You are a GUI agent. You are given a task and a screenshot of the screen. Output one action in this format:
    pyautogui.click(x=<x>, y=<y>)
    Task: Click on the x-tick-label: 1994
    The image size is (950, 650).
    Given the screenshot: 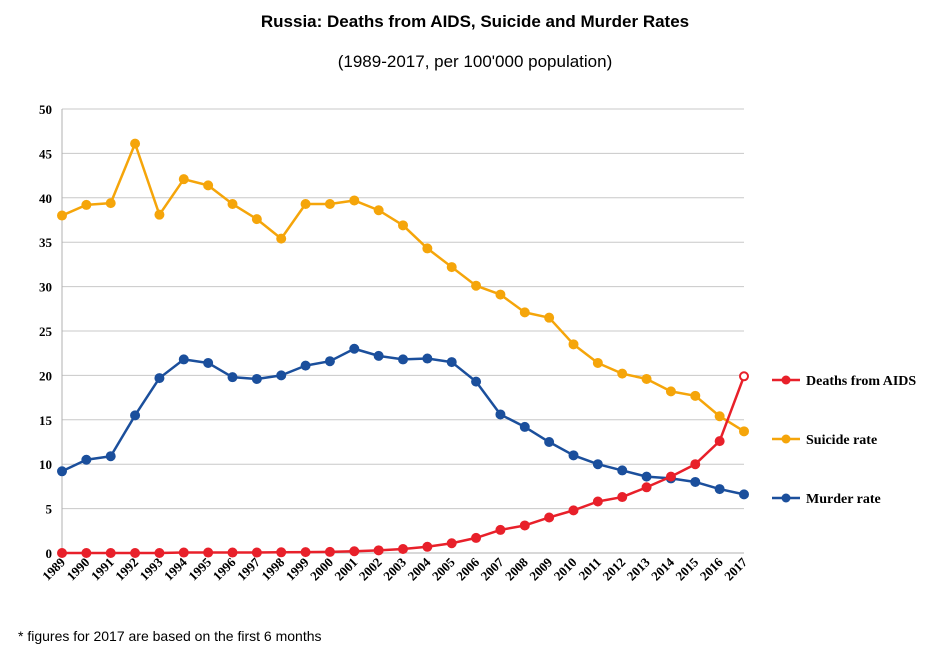 What is the action you would take?
    pyautogui.click(x=175, y=568)
    